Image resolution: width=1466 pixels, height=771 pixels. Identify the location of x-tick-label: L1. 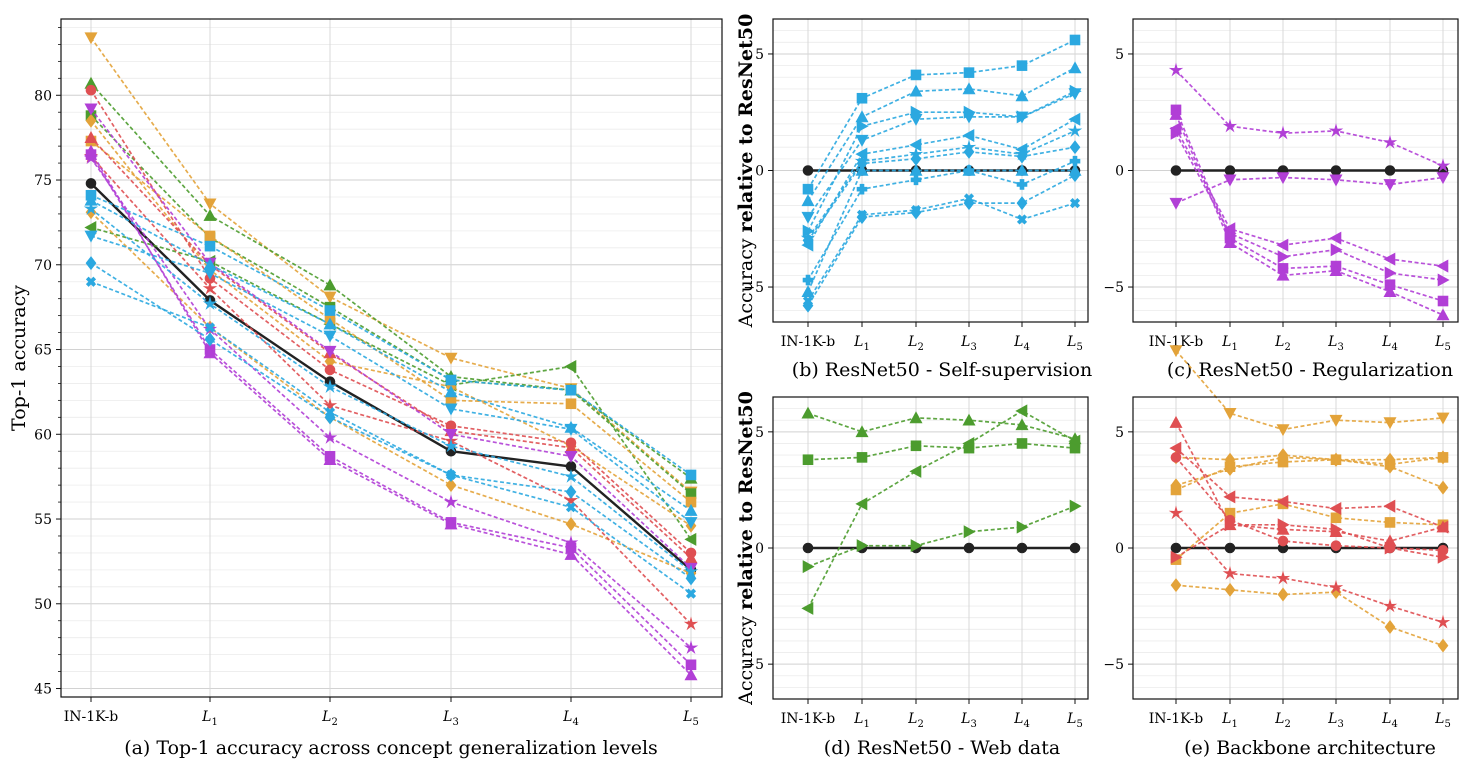
(861, 720).